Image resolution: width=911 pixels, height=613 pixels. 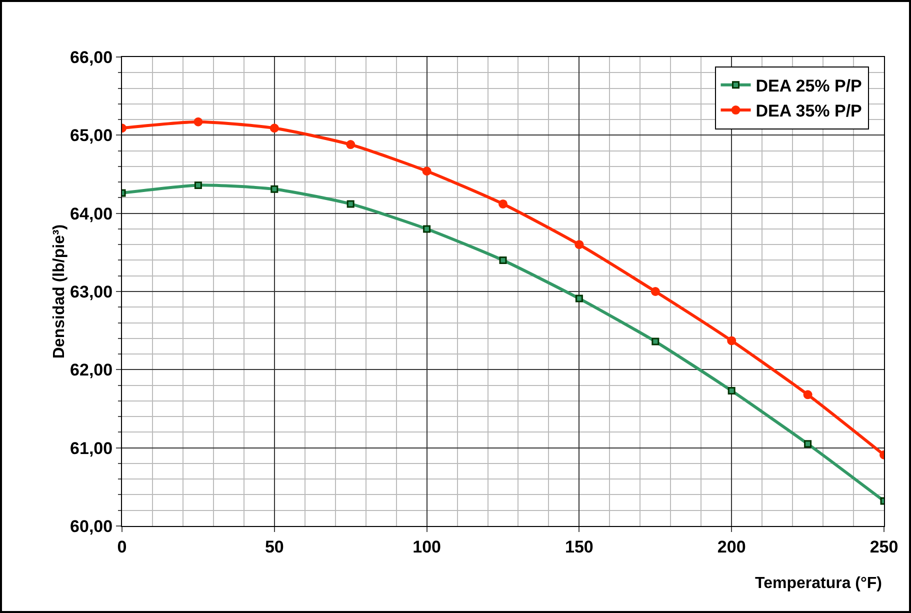 What do you see at coordinates (91, 292) in the screenshot?
I see `y-tick-label: 63,00` at bounding box center [91, 292].